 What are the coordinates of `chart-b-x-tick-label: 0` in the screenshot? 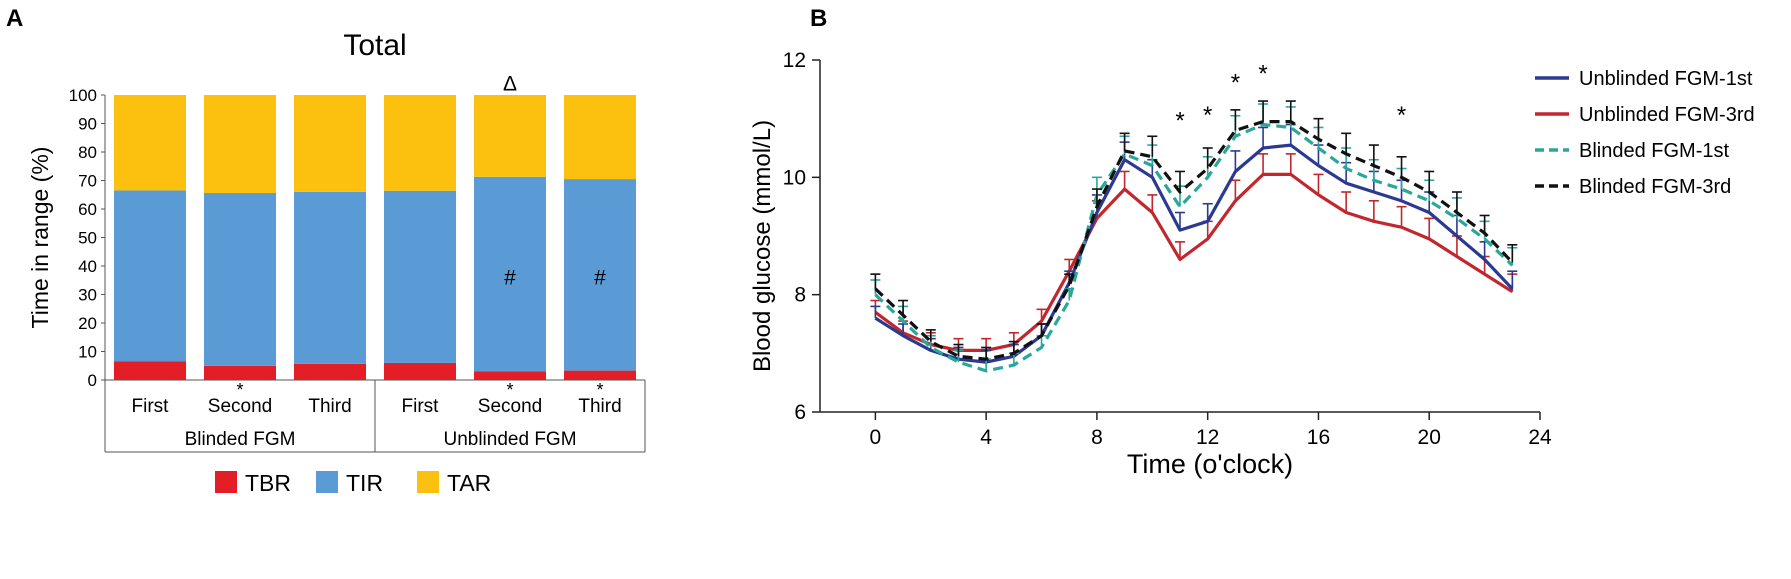 It's located at (876, 437).